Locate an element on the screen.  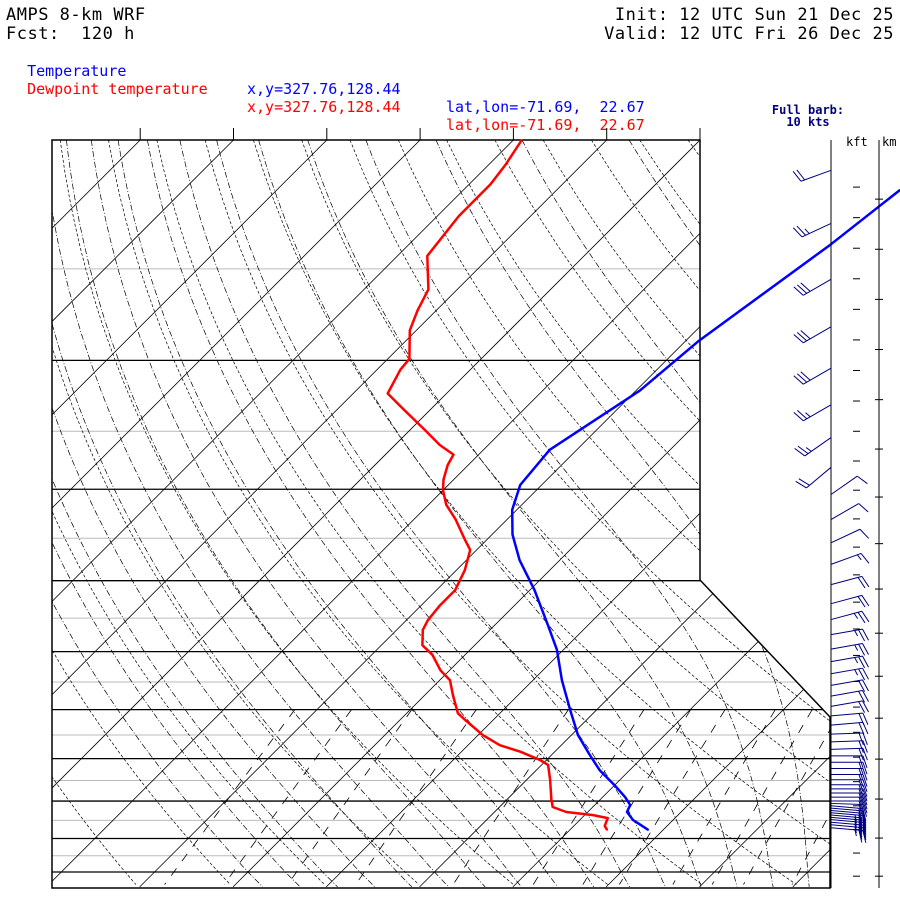
legend-dewpoint-coords: x,y=327.76,128.44 is located at coordinates (324, 107).